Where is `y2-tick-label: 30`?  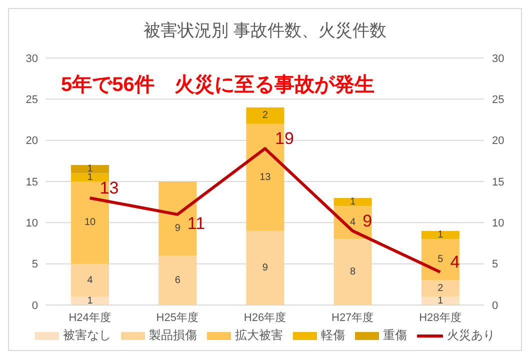
y2-tick-label: 30 is located at coordinates (498, 58).